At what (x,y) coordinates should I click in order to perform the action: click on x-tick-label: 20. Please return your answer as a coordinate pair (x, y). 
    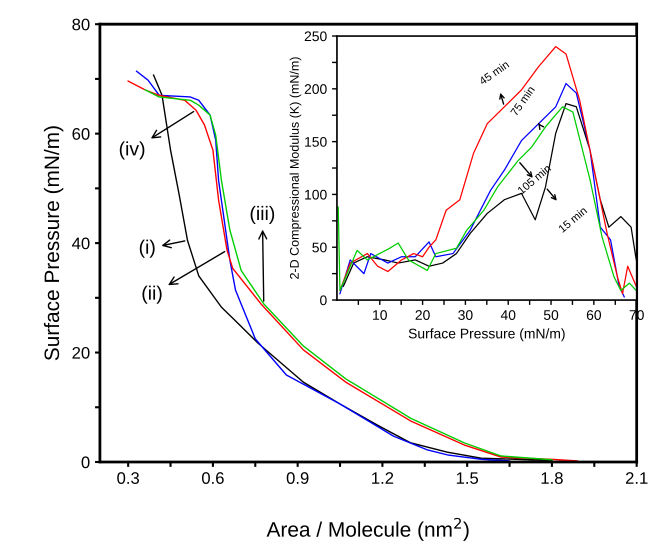
    Looking at the image, I should click on (423, 315).